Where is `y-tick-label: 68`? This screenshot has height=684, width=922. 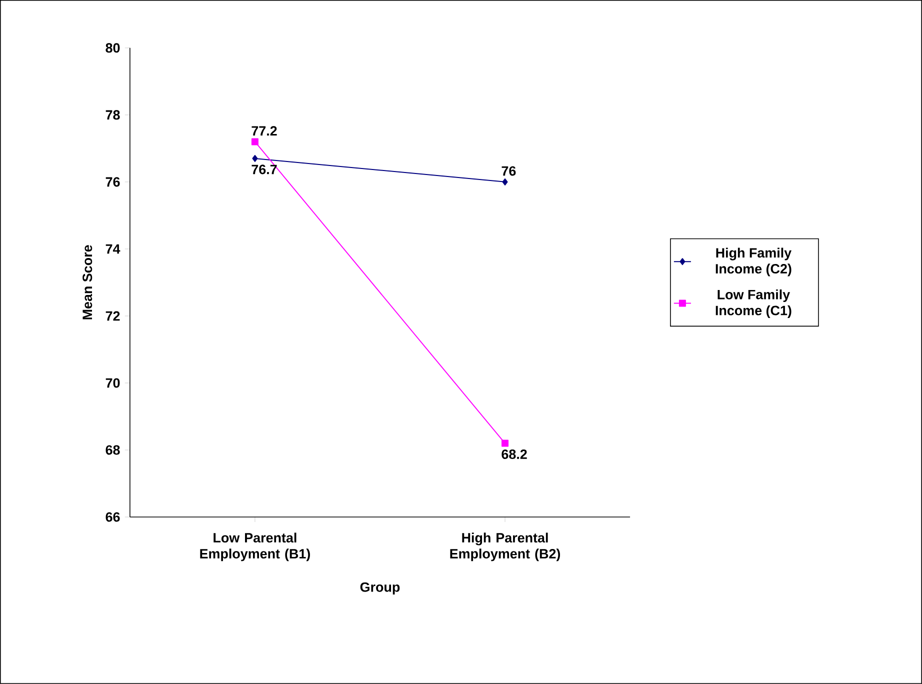
y-tick-label: 68 is located at coordinates (113, 450).